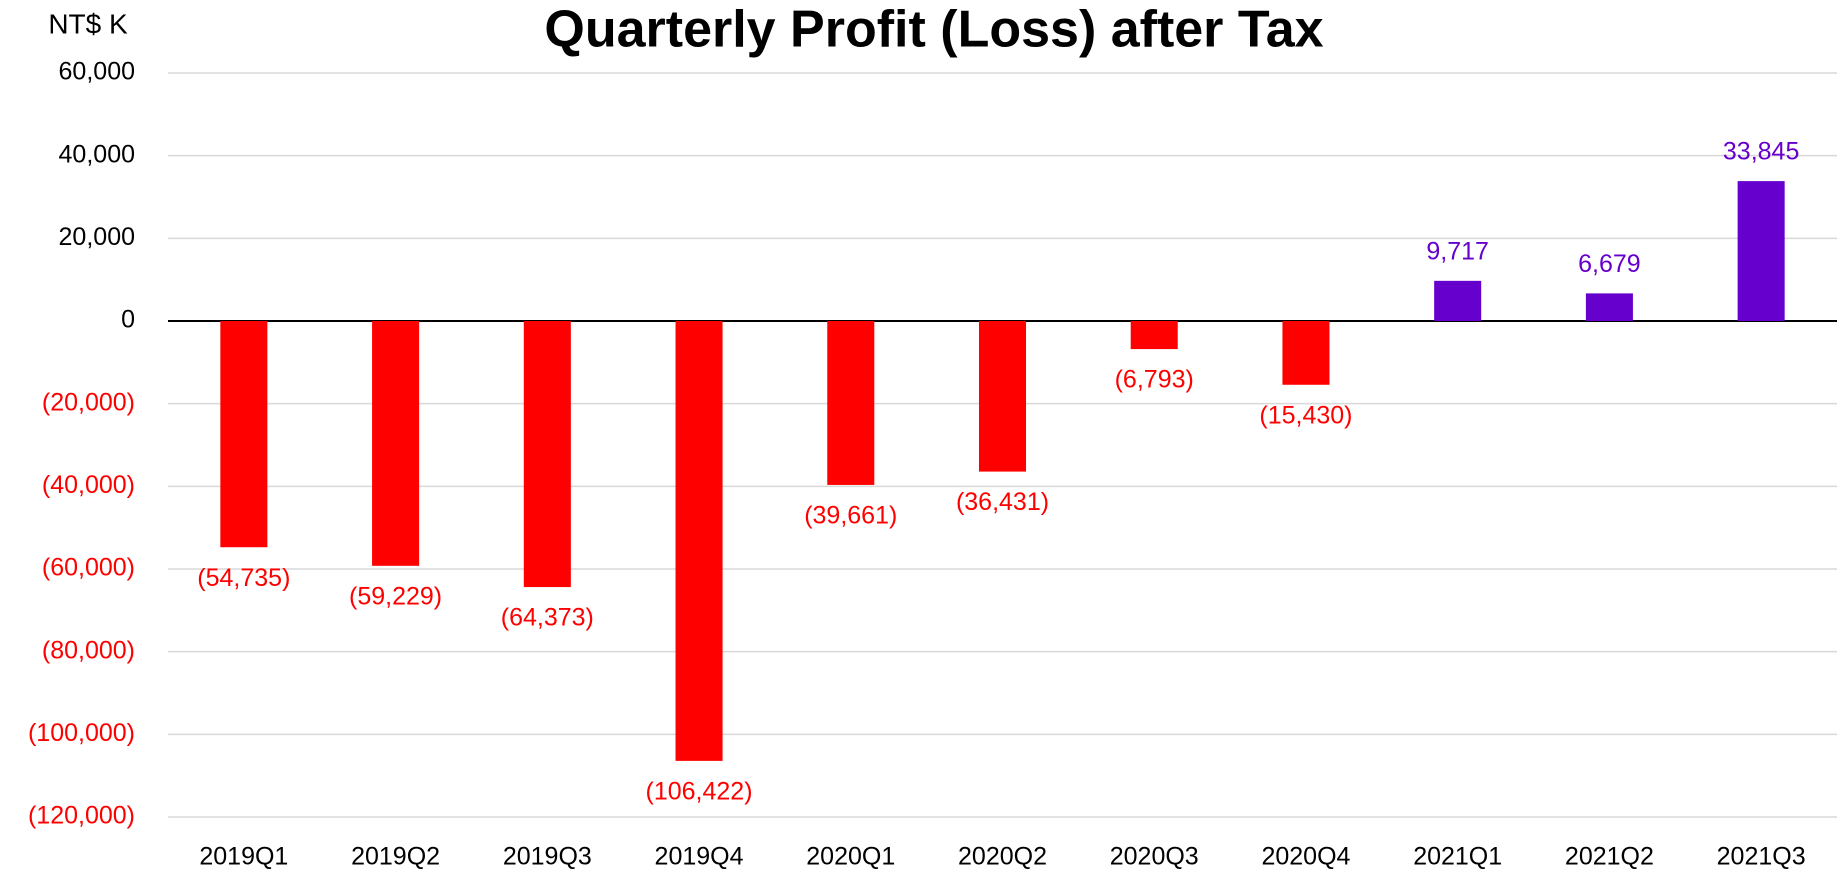 The image size is (1837, 874). What do you see at coordinates (547, 857) in the screenshot?
I see `x-tick-label: 2019Q3` at bounding box center [547, 857].